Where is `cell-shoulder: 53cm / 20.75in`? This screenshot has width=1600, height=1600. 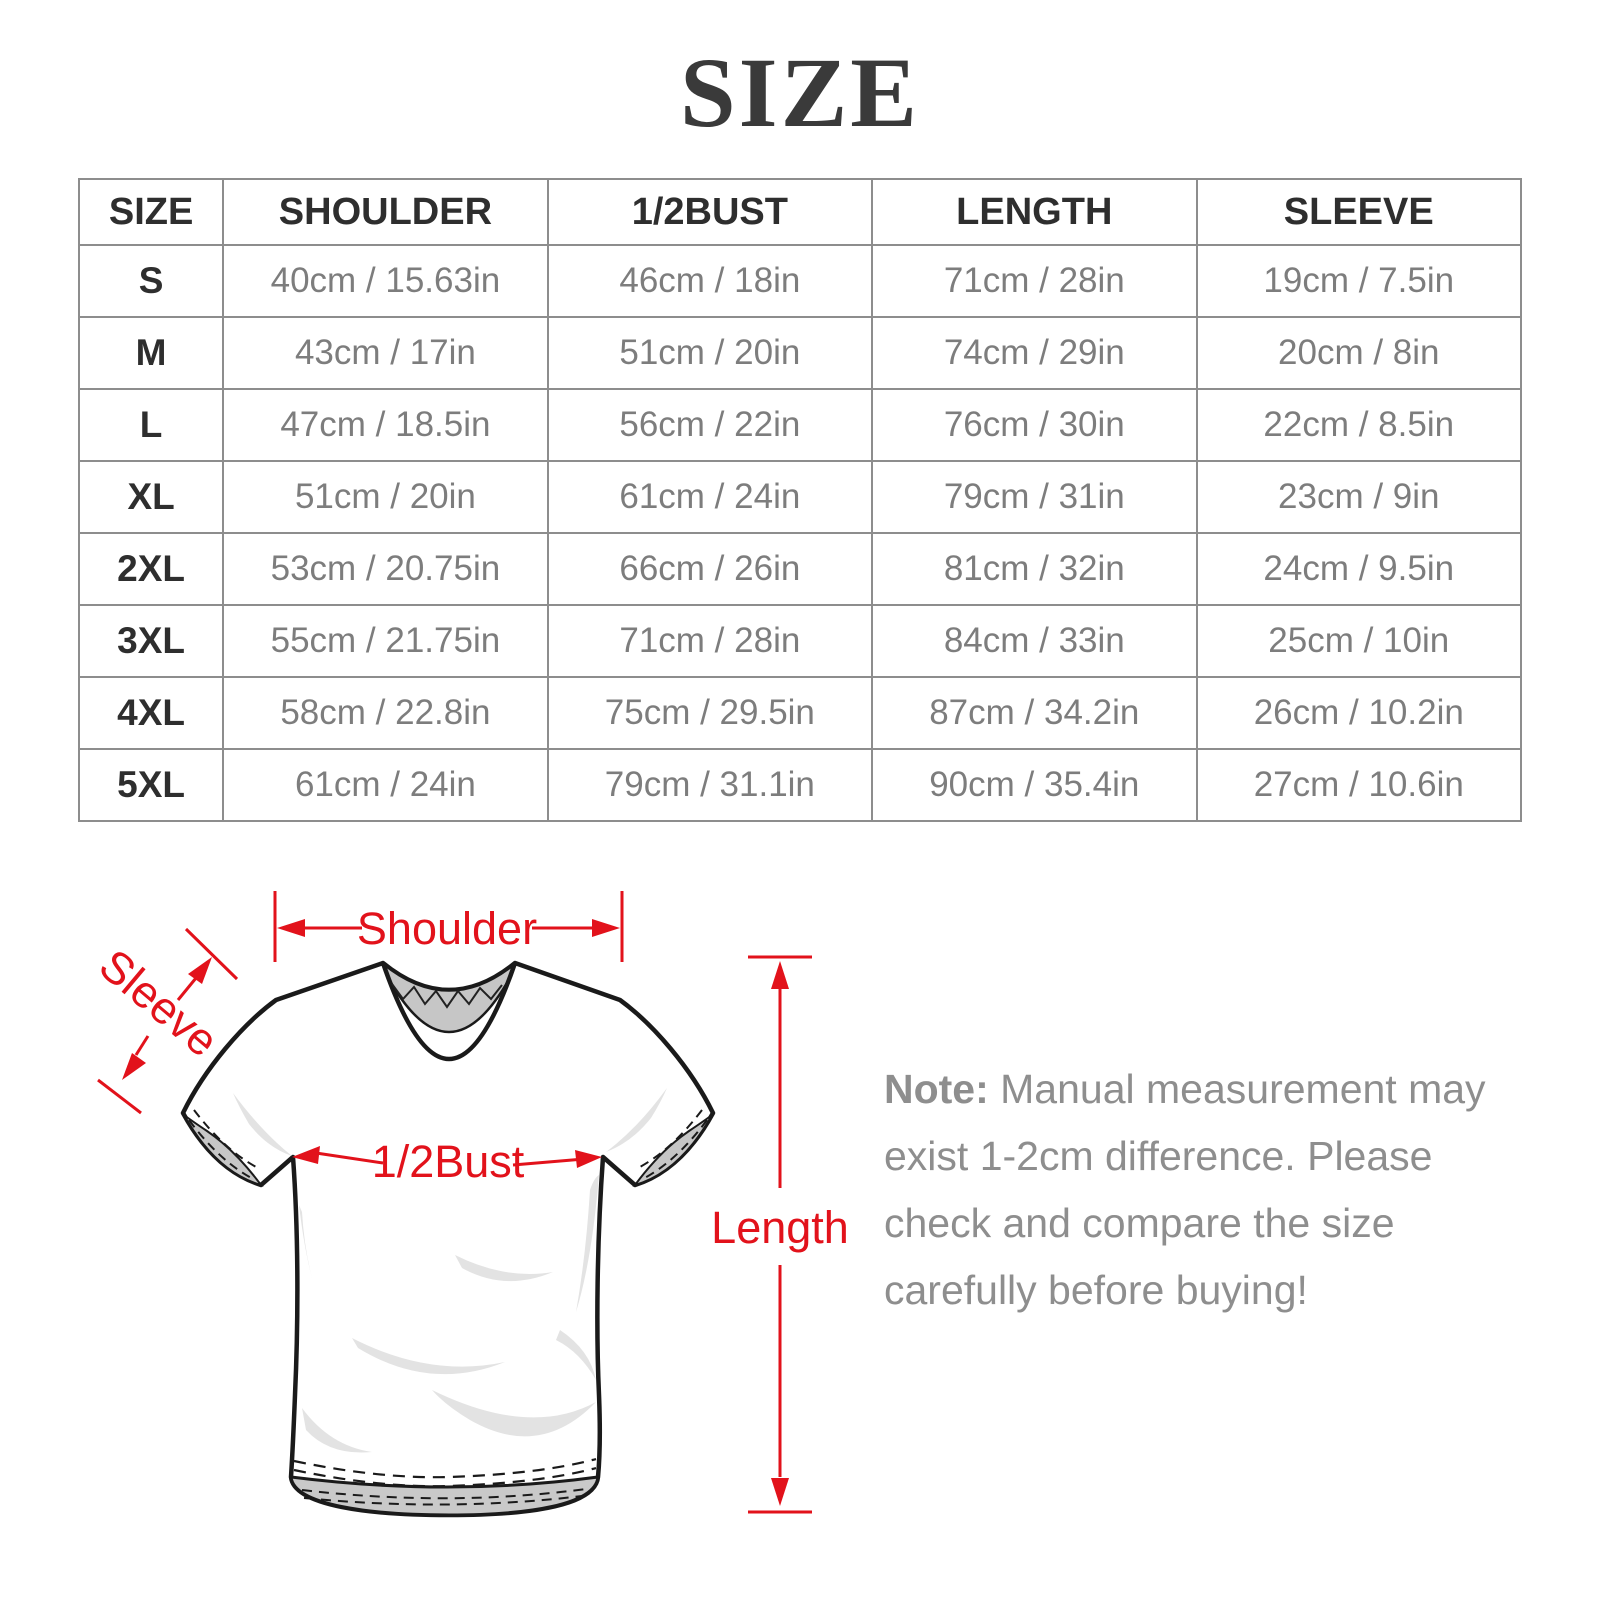
cell-shoulder: 53cm / 20.75in is located at coordinates (385, 569).